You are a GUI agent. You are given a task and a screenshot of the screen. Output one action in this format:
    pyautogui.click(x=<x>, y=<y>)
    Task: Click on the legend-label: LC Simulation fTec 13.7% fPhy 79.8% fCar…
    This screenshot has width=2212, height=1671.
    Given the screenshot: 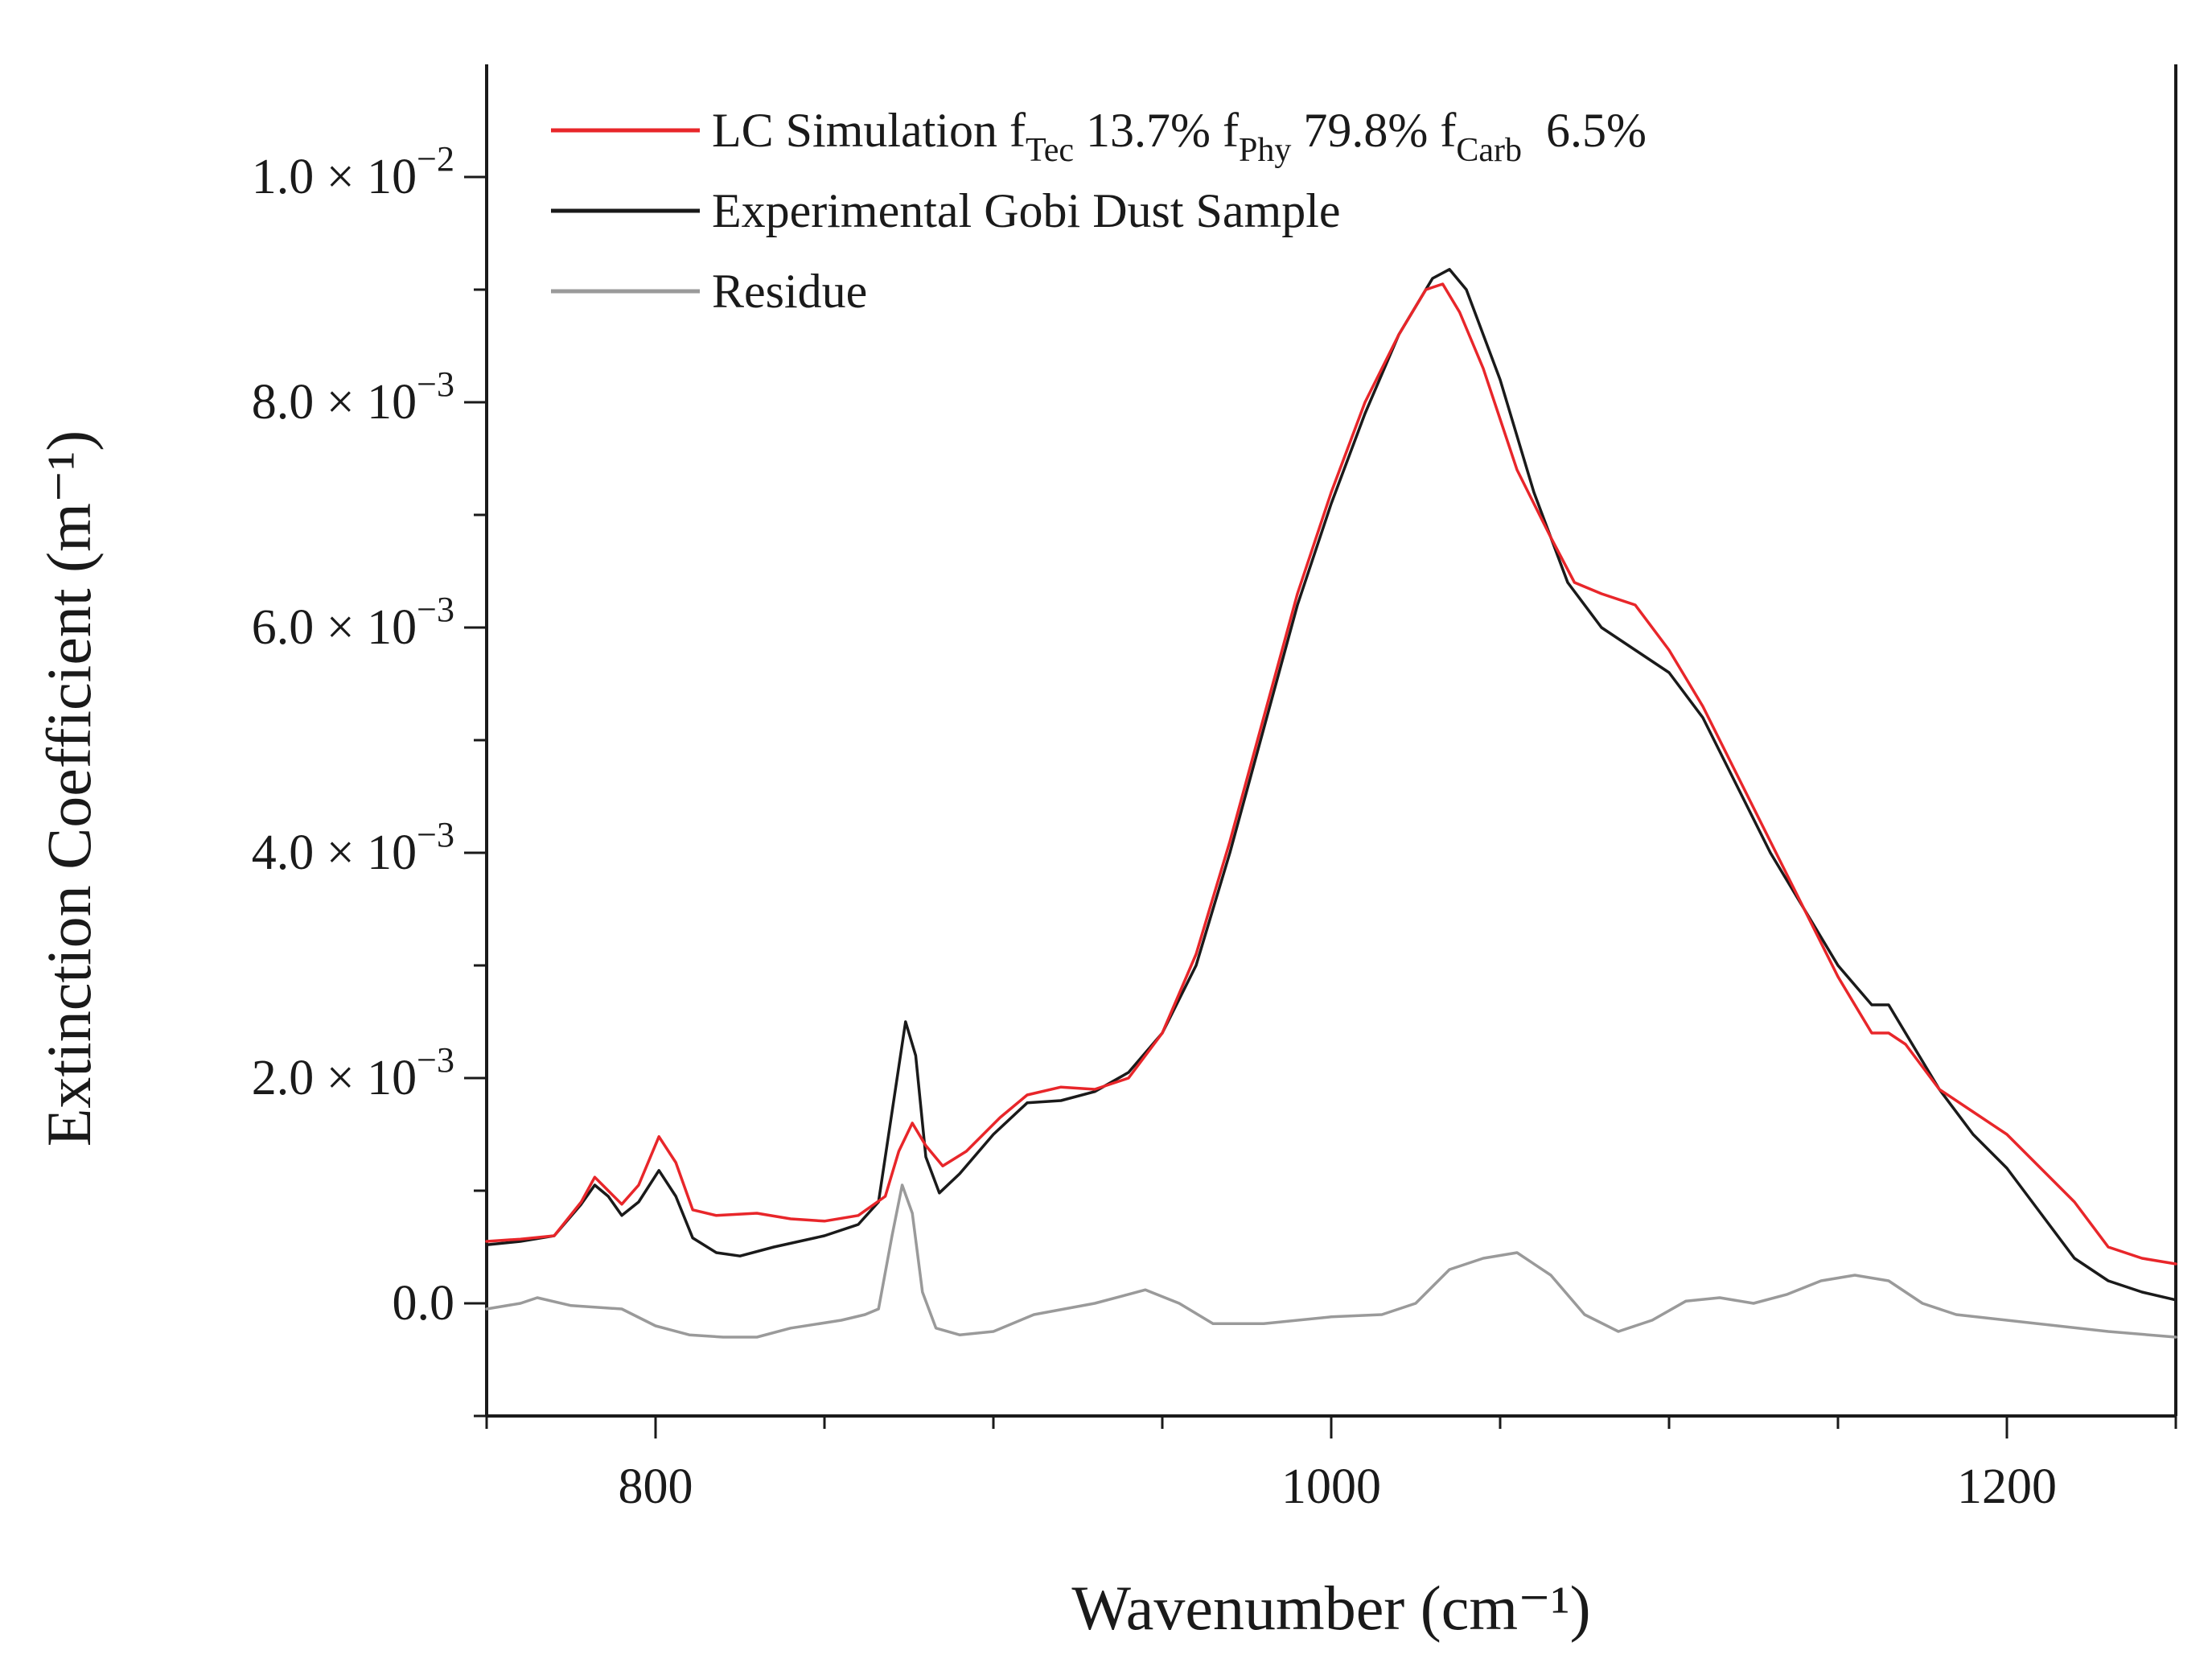 What is the action you would take?
    pyautogui.click(x=1179, y=136)
    